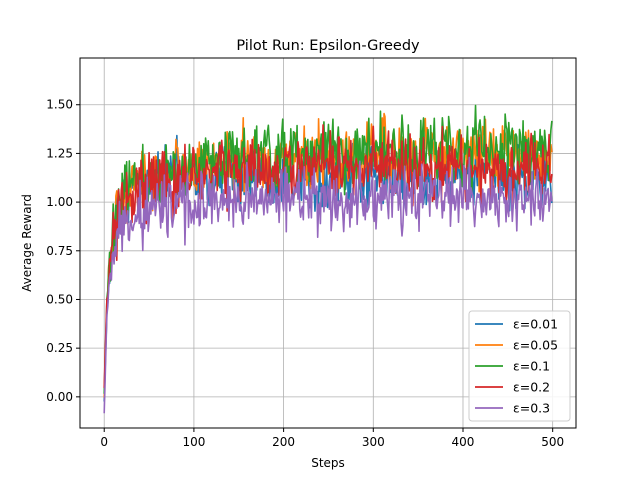 The height and width of the screenshot is (480, 640). Describe the element at coordinates (193, 442) in the screenshot. I see `x-tick-label: 100` at that location.